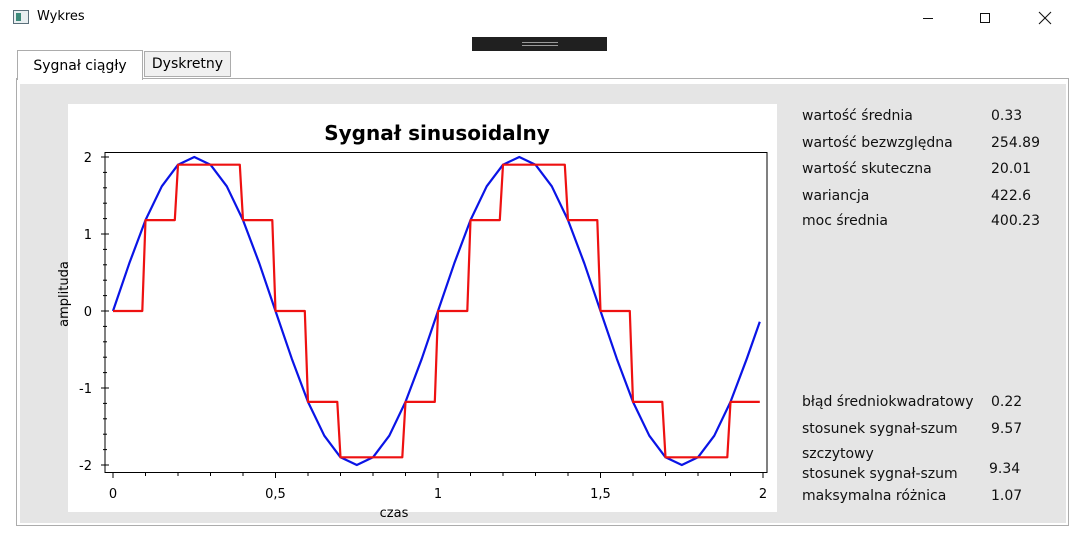 The width and height of the screenshot is (1076, 537). Describe the element at coordinates (1011, 169) in the screenshot. I see `stat-value: 20.01` at that location.